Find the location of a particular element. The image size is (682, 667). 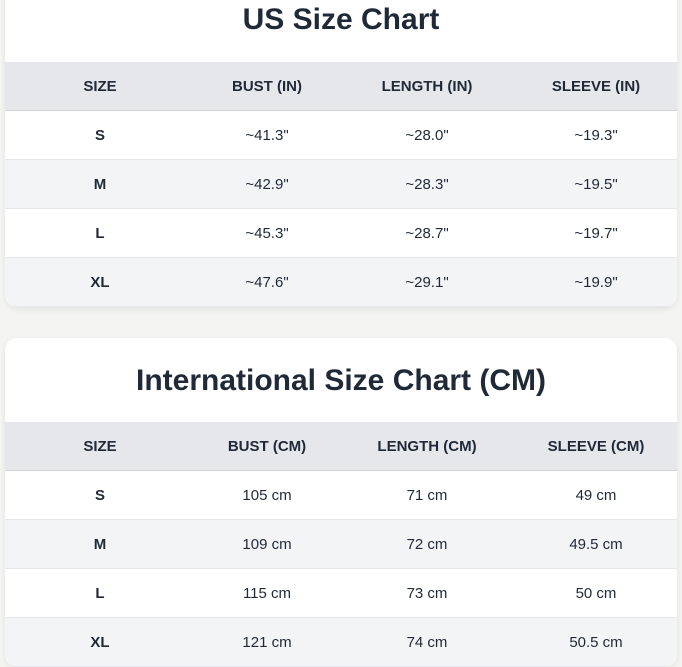

cell-bust: 105 cm is located at coordinates (267, 495).